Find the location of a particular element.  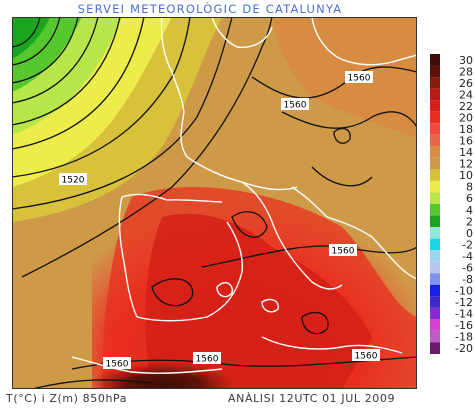

legend-label: -20 is located at coordinates (464, 348).